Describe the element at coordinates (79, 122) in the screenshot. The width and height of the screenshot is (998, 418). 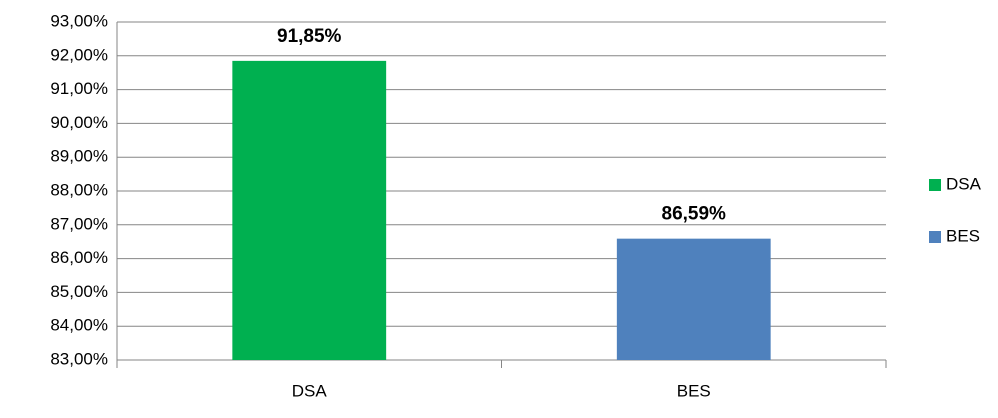
I see `y-tick-label: 90,00%` at that location.